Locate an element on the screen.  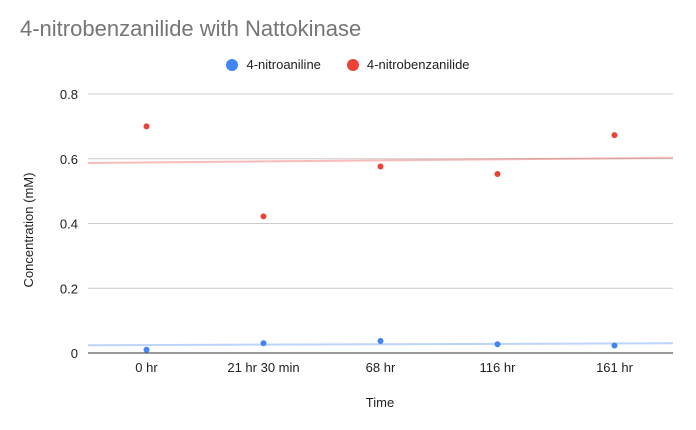
legend-marker-4-nitroaniline is located at coordinates (232, 64).